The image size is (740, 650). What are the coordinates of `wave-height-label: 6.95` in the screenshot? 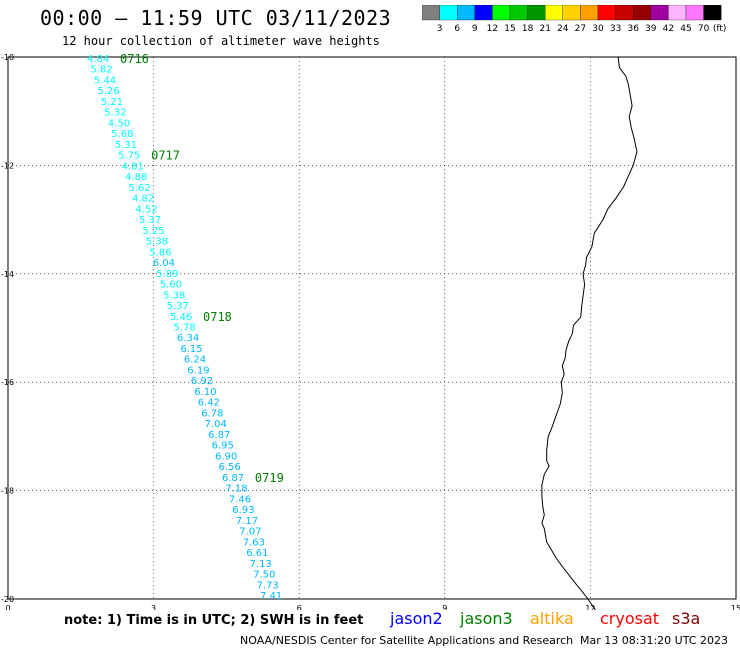 It's located at (223, 446).